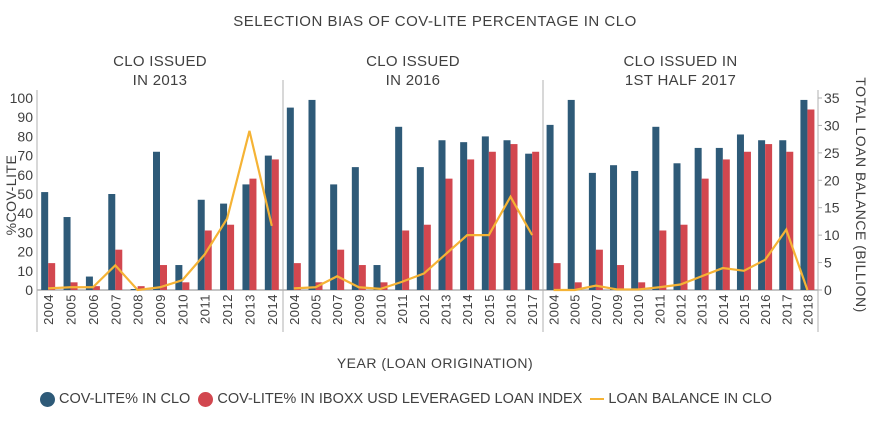 Image resolution: width=871 pixels, height=435 pixels. Describe the element at coordinates (435, 363) in the screenshot. I see `x-axis-label: YEAR (LOAN ORIGINATION)` at that location.